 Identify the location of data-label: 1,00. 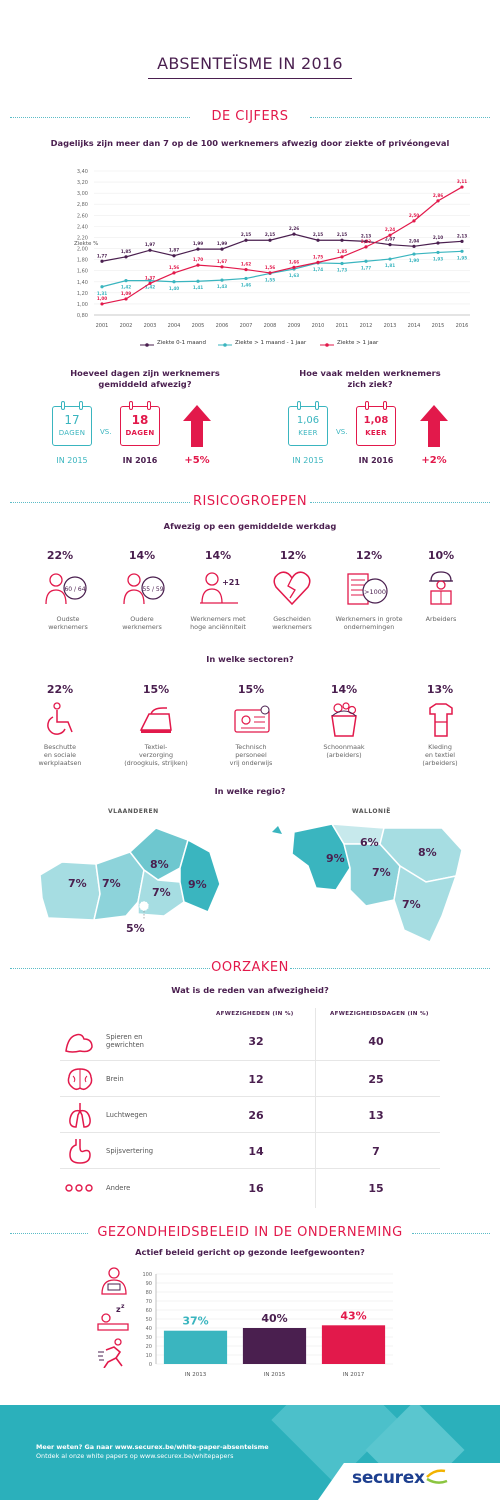
(102, 298).